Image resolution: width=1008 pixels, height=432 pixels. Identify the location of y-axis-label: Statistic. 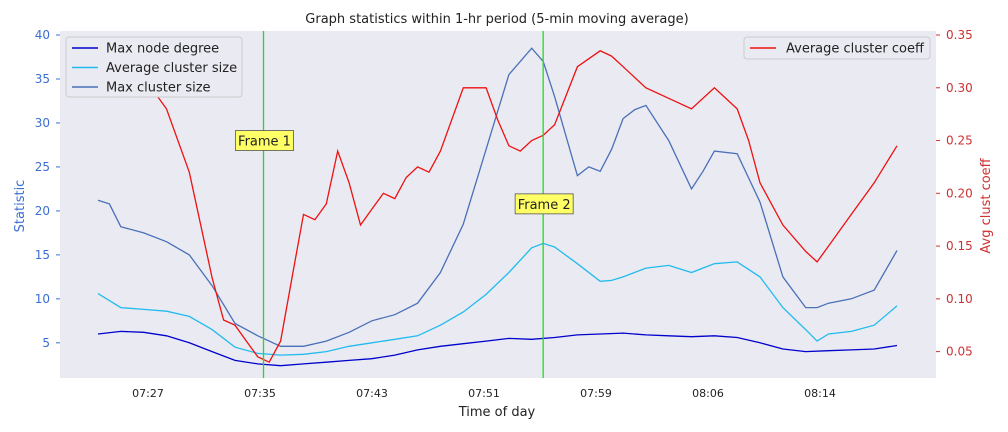
(20, 206).